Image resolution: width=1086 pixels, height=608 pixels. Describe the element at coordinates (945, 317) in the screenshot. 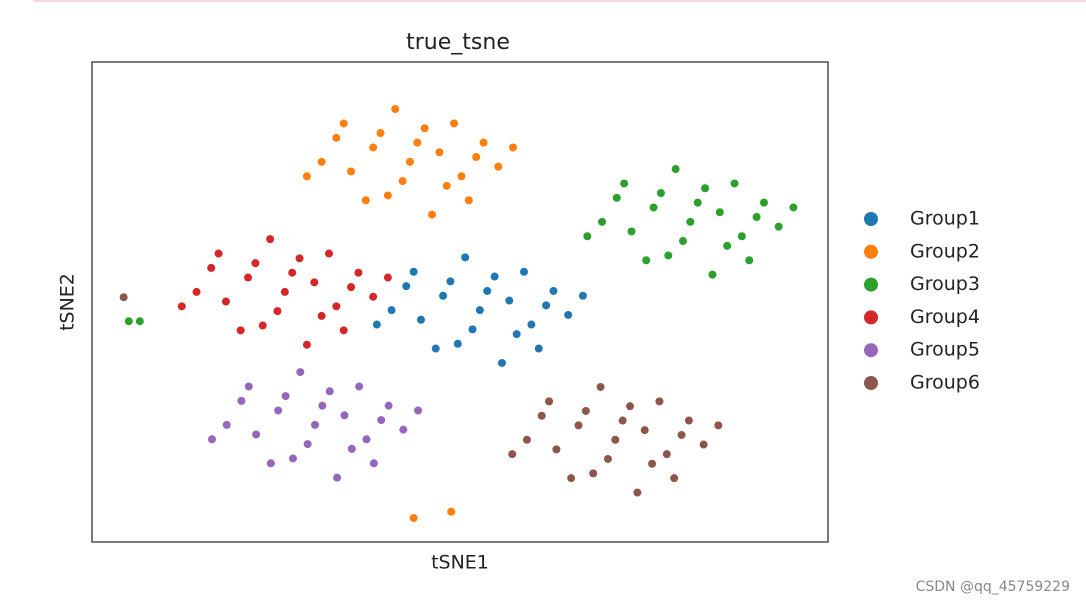

I see `legend-label: Group4` at that location.